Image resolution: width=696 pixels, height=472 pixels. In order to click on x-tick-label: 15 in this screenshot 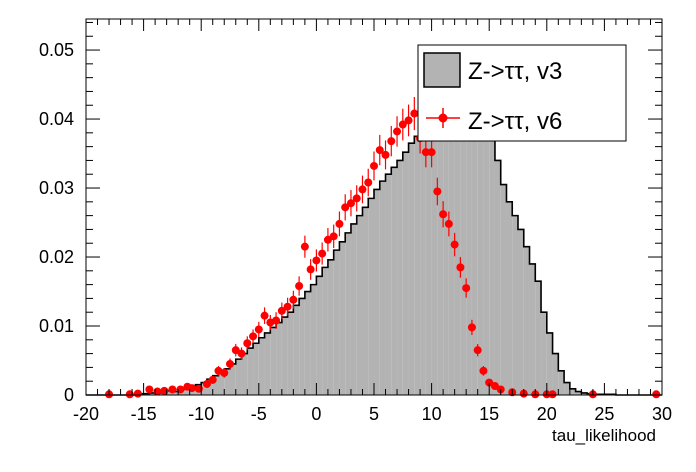, I will do `click(489, 414)`.